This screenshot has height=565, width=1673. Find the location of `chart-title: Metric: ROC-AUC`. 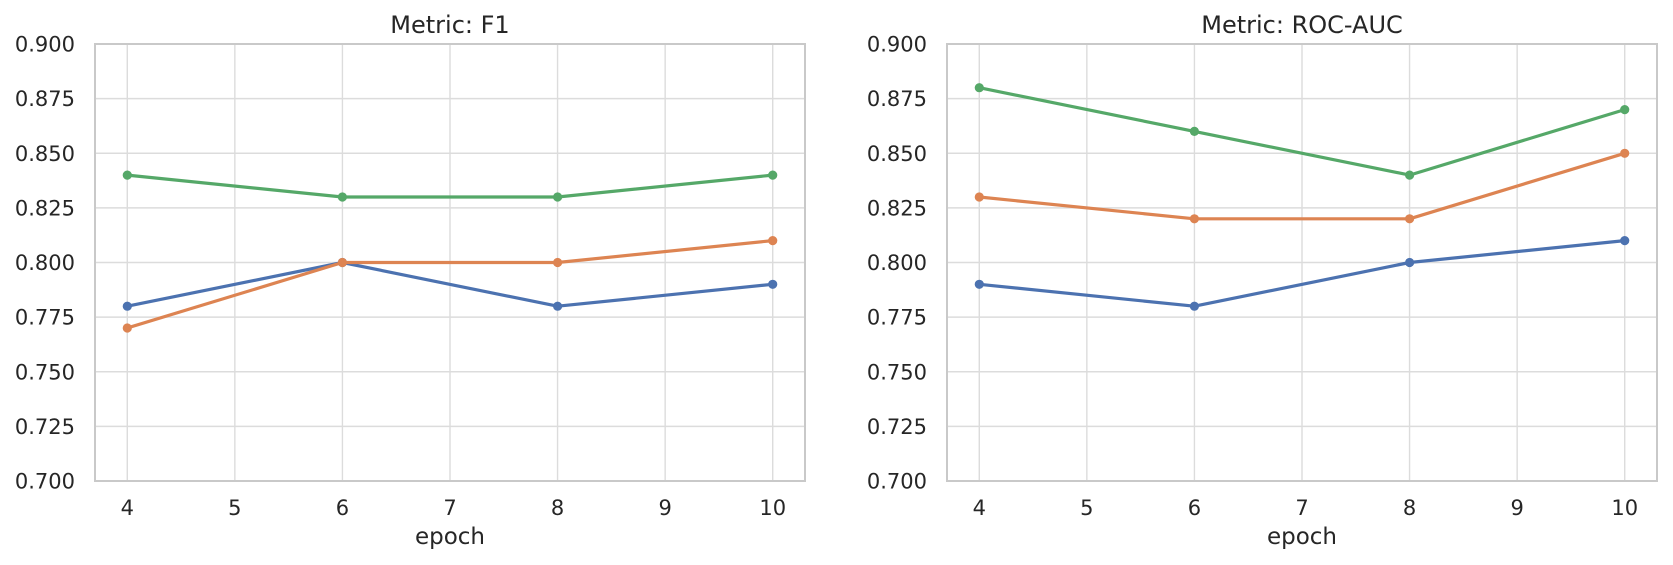

chart-title: Metric: ROC-AUC is located at coordinates (1302, 25).